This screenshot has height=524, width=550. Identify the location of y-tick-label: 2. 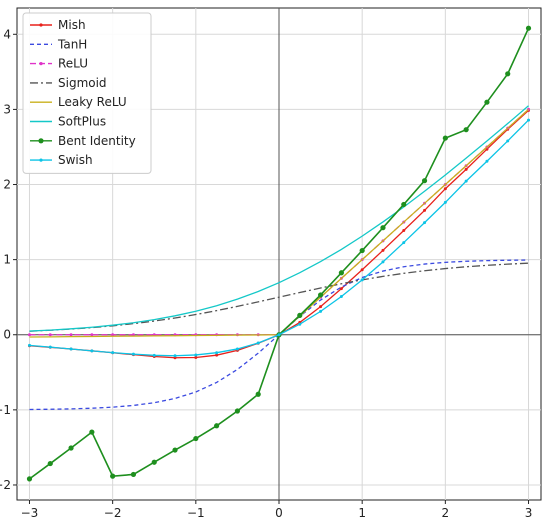
(7, 185).